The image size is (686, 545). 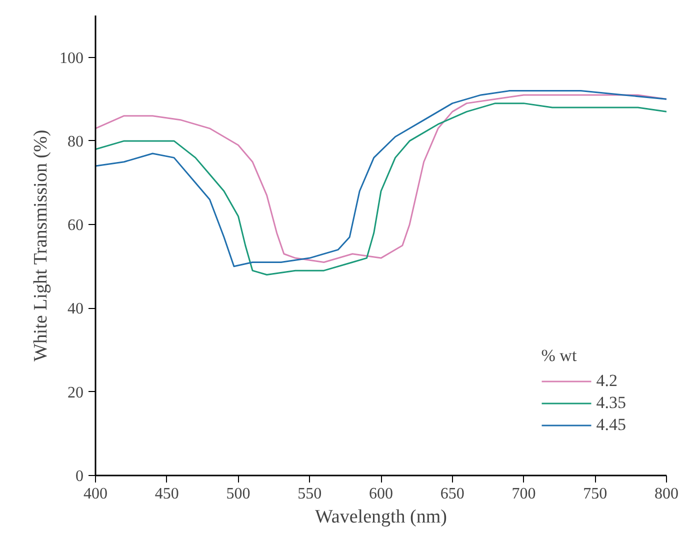 What do you see at coordinates (381, 494) in the screenshot?
I see `x-tick-label: 600` at bounding box center [381, 494].